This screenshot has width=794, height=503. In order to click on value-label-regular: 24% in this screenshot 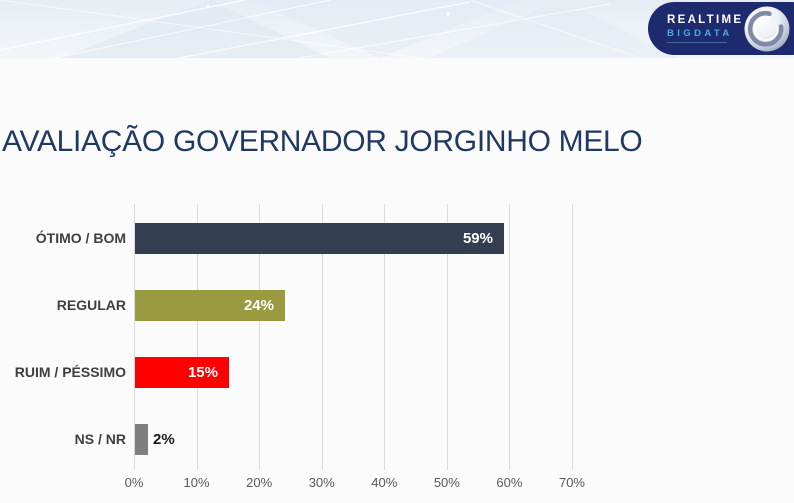, I will do `click(258, 305)`.